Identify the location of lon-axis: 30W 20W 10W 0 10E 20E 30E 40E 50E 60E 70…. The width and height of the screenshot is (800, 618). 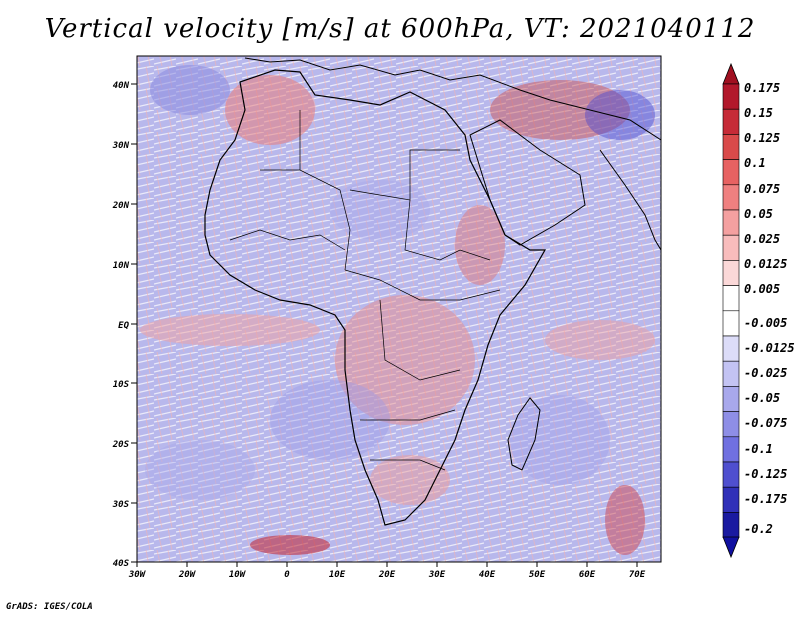
(387, 571).